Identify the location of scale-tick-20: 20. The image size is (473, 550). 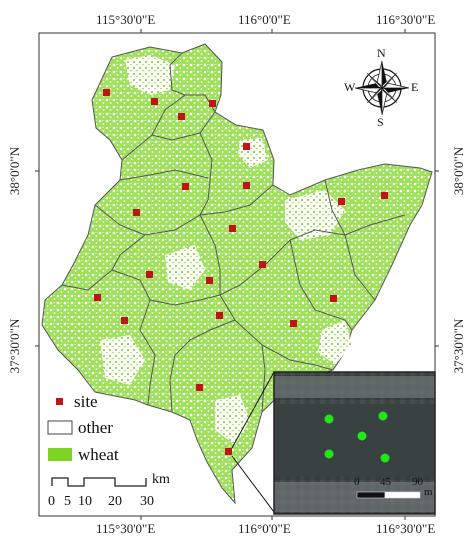
(115, 501).